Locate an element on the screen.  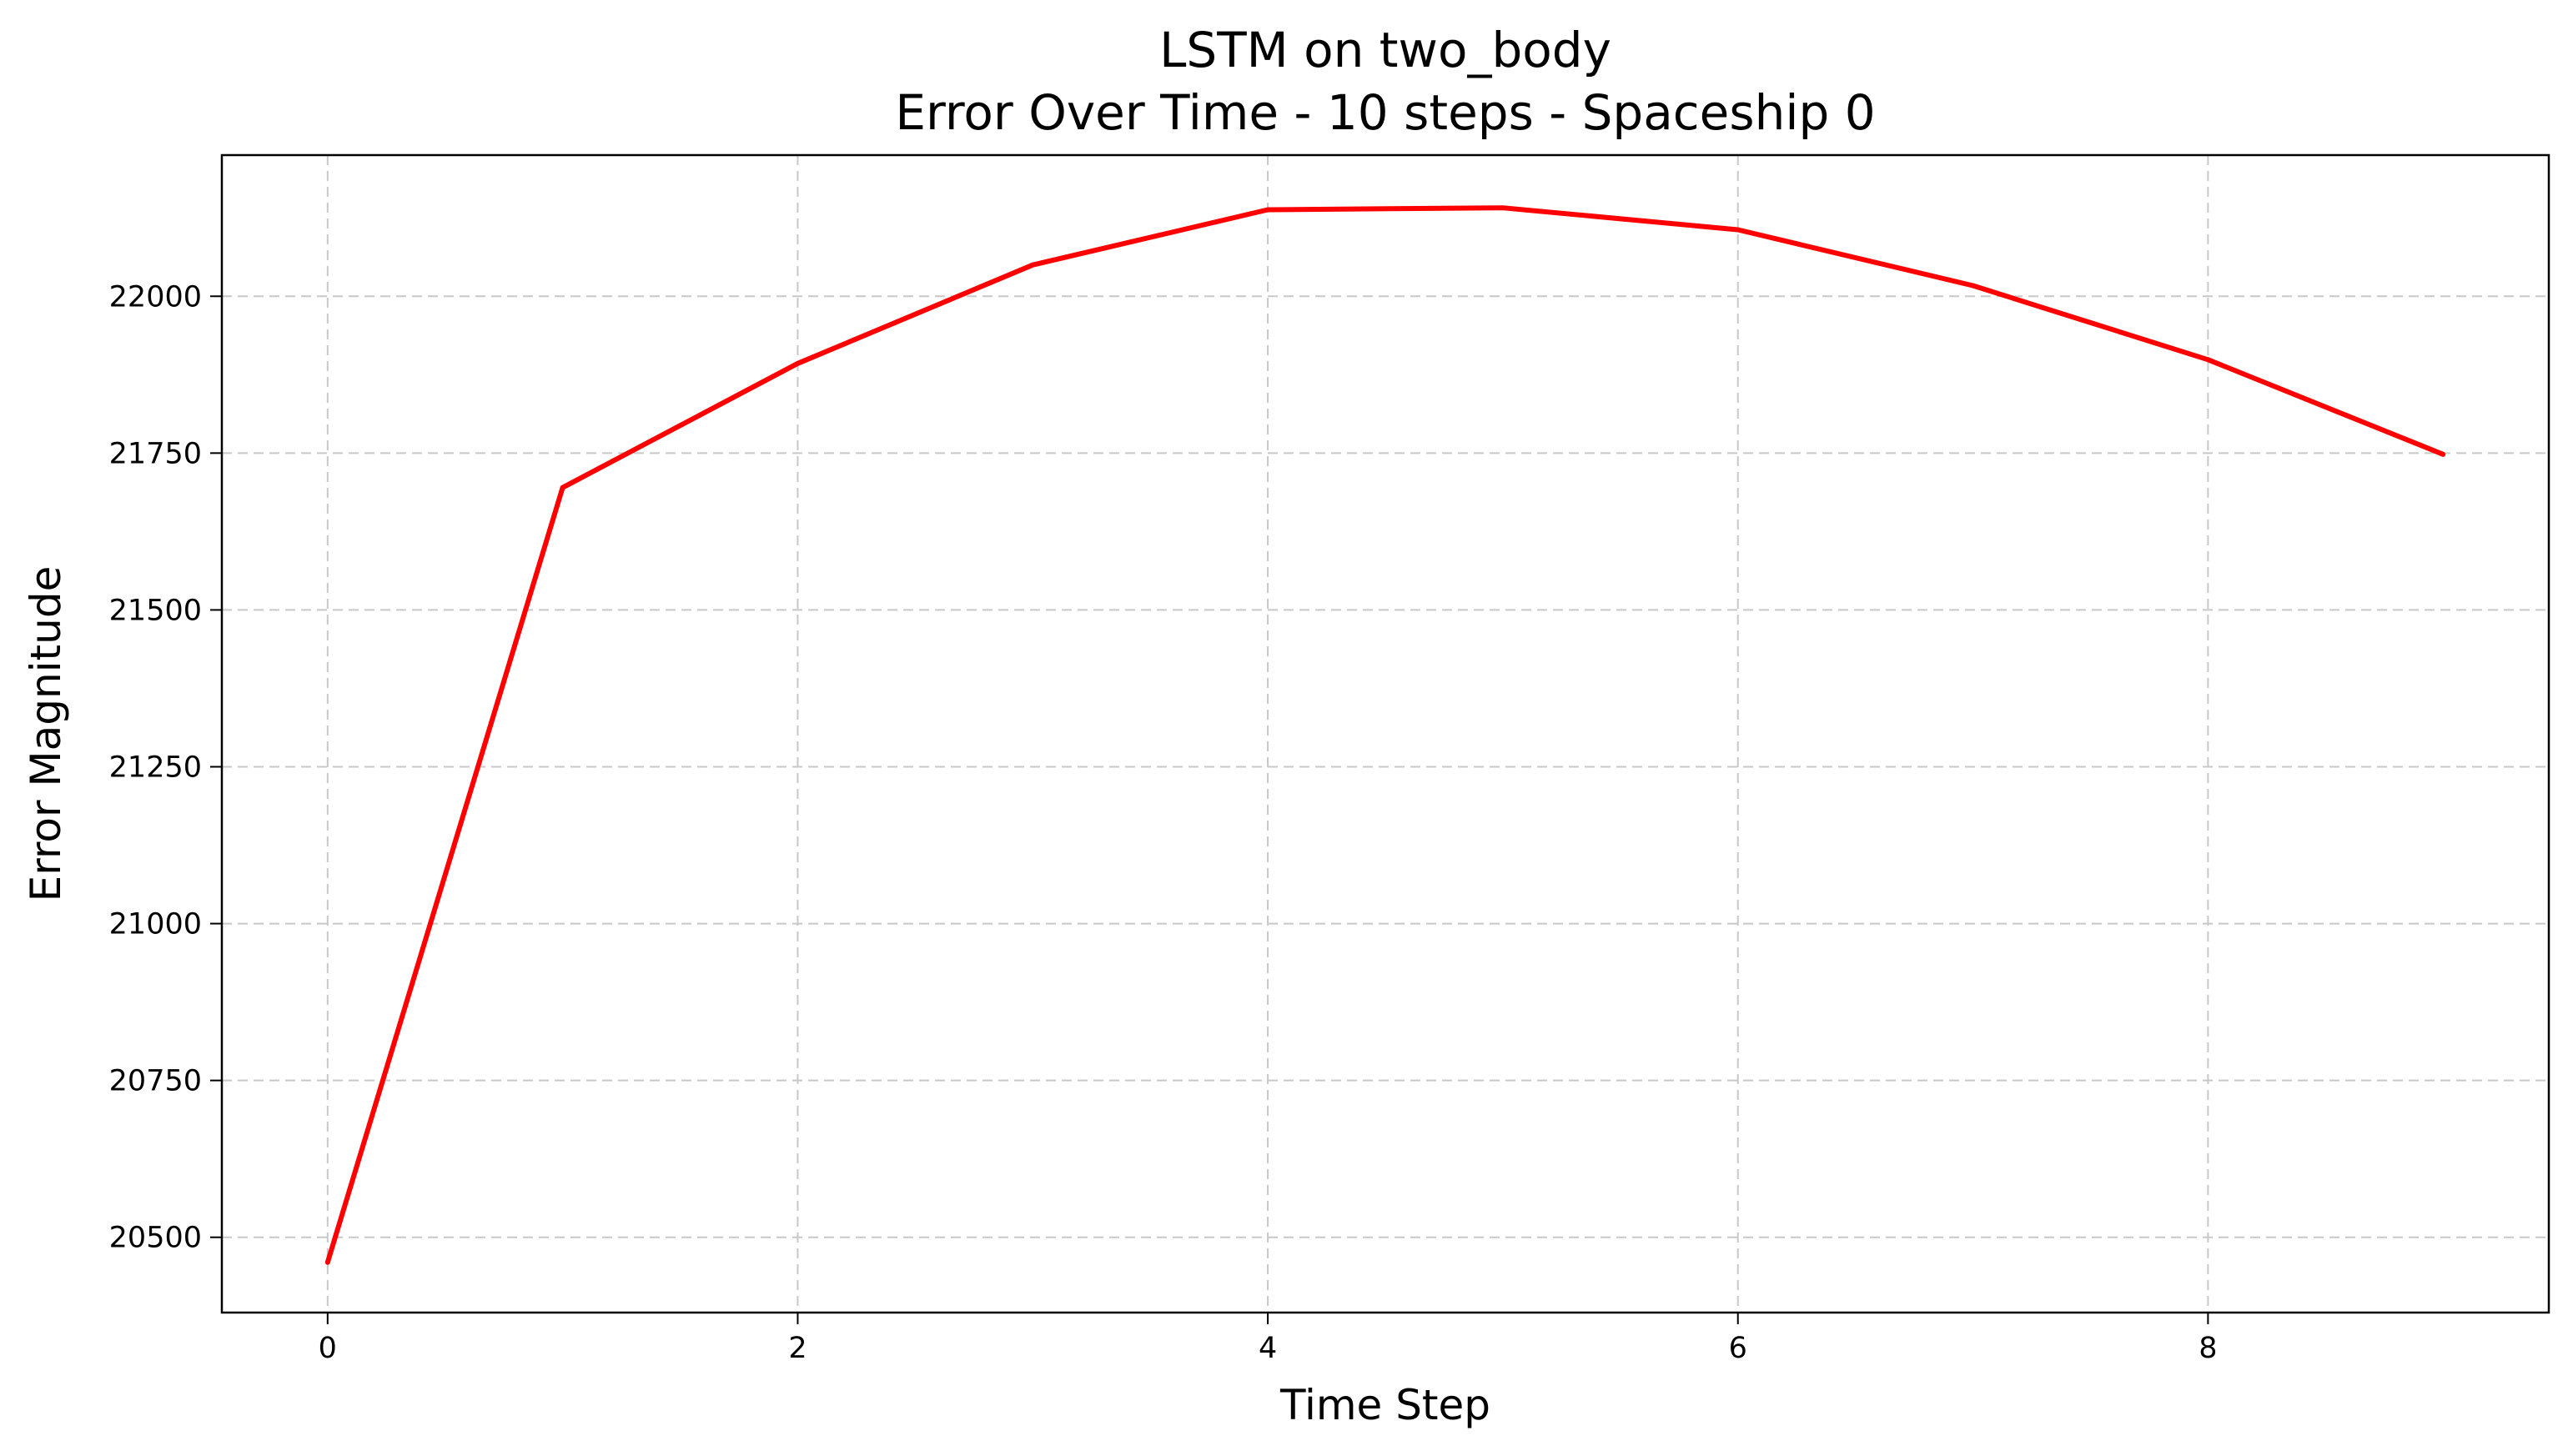
chart-title-line2: Error Over Time - 10 steps - Spaceship 0 is located at coordinates (1385, 112).